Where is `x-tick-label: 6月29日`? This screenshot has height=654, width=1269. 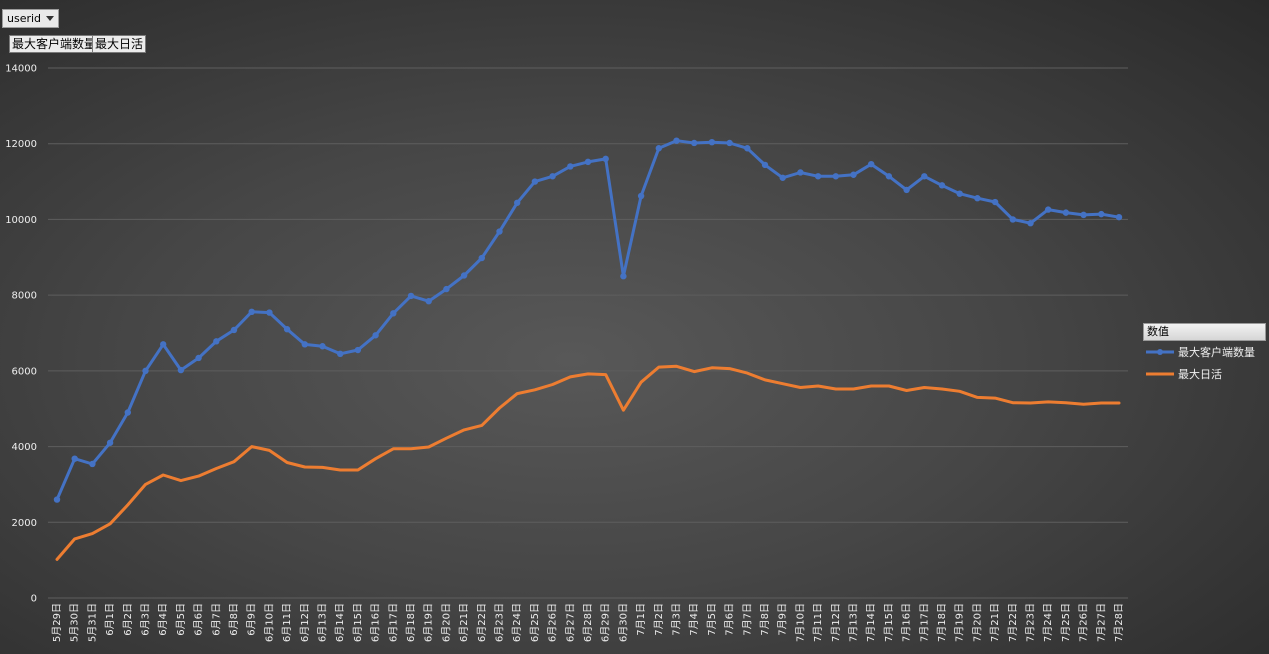 x-tick-label: 6月29日 is located at coordinates (606, 622).